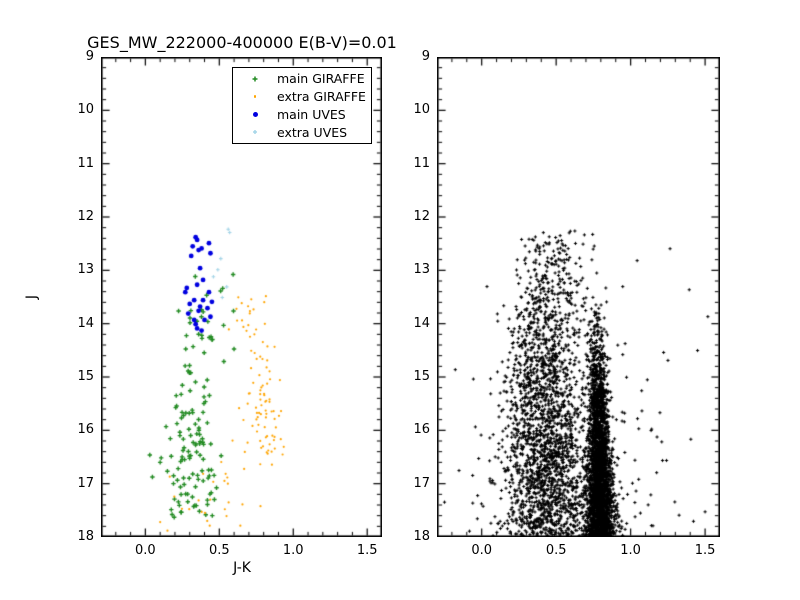 This screenshot has height=600, width=800. I want to click on legend-marker-main-giraffe, so click(255, 79).